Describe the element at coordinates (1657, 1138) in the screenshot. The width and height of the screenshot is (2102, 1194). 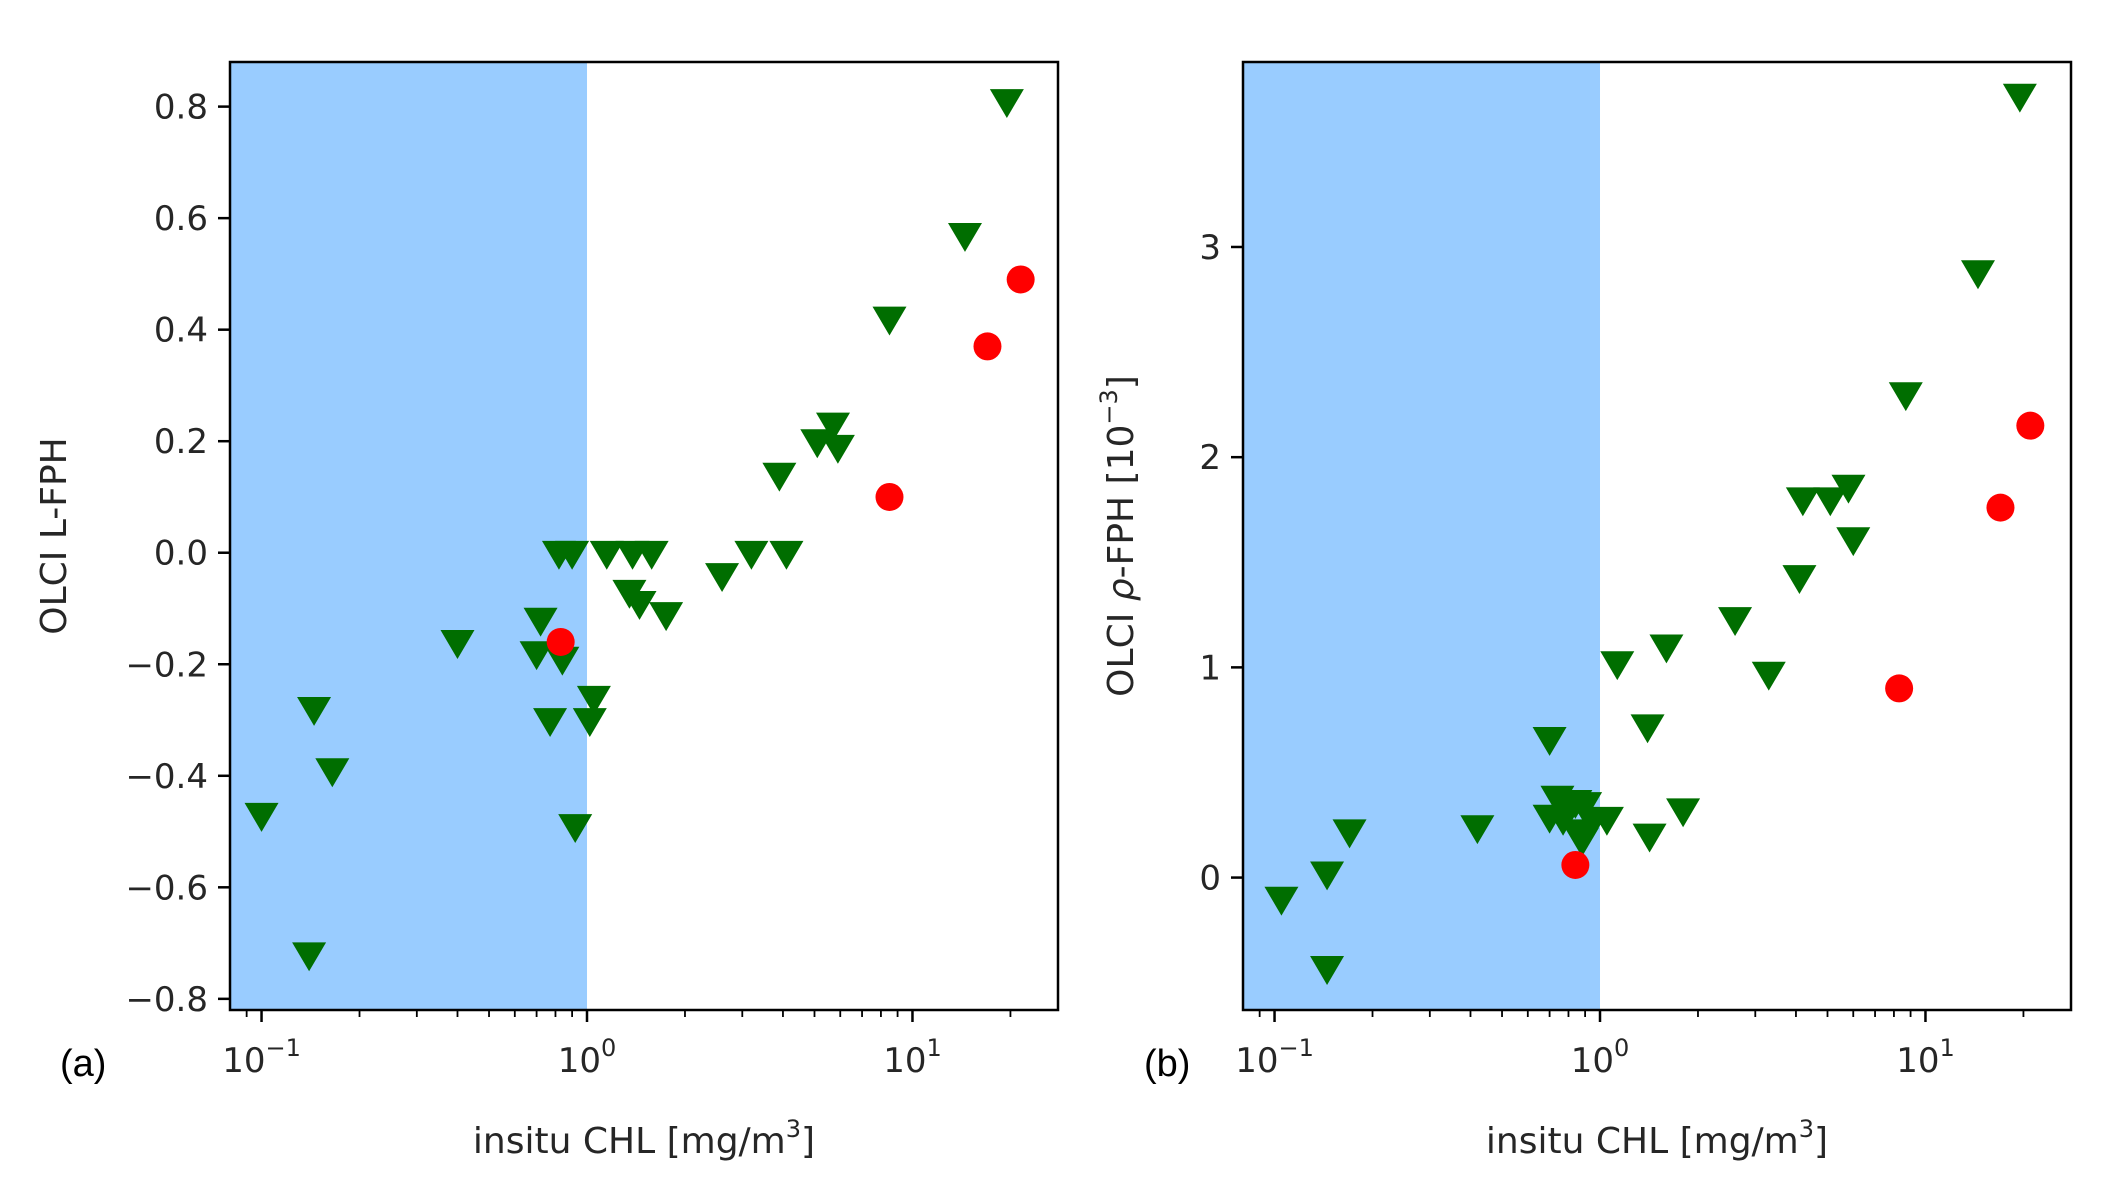
I see `panel-b-xlabel: insitu CHL [mg/m3]` at that location.